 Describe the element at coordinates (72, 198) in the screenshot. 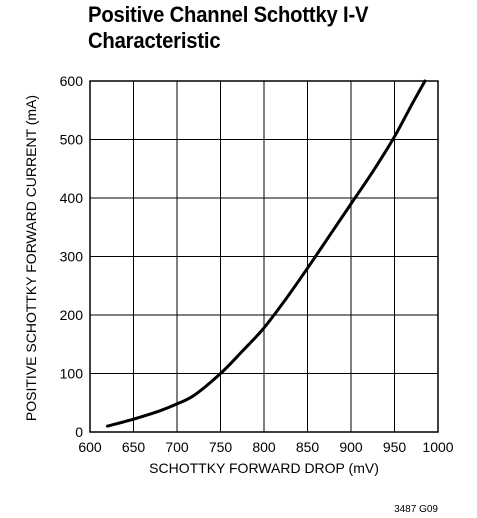

I see `y-tick-label: 400` at that location.